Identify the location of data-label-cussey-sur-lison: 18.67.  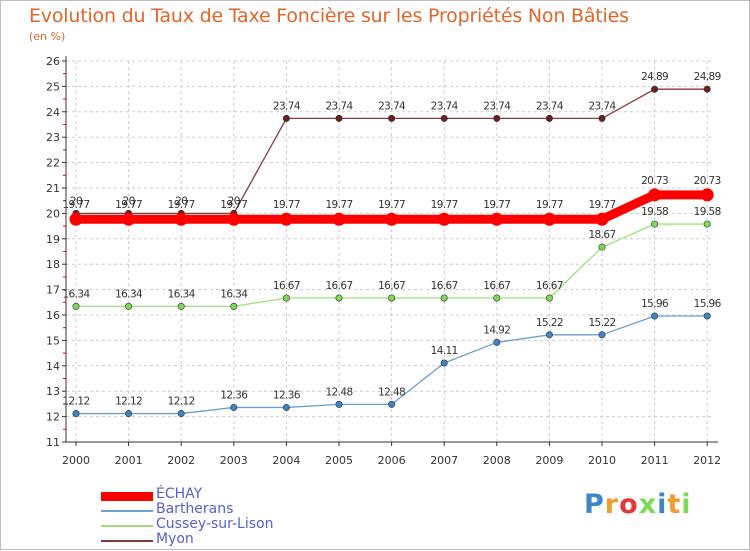
(601, 235).